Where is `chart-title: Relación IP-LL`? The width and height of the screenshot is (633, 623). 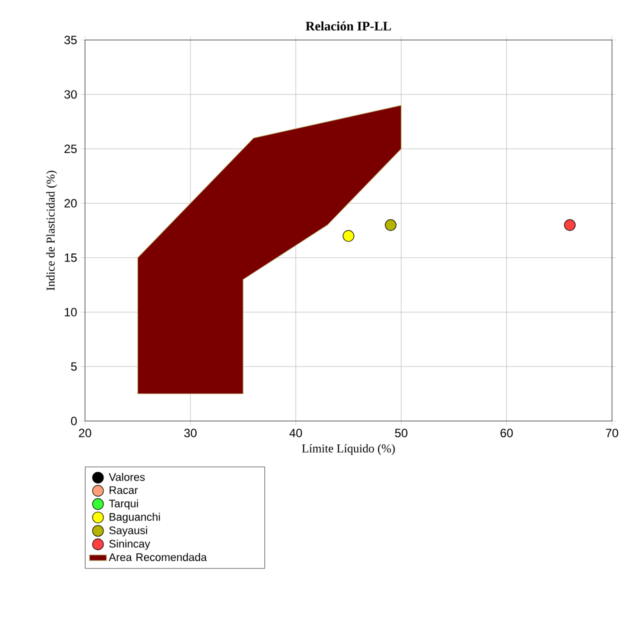
chart-title: Relación IP-LL is located at coordinates (348, 25).